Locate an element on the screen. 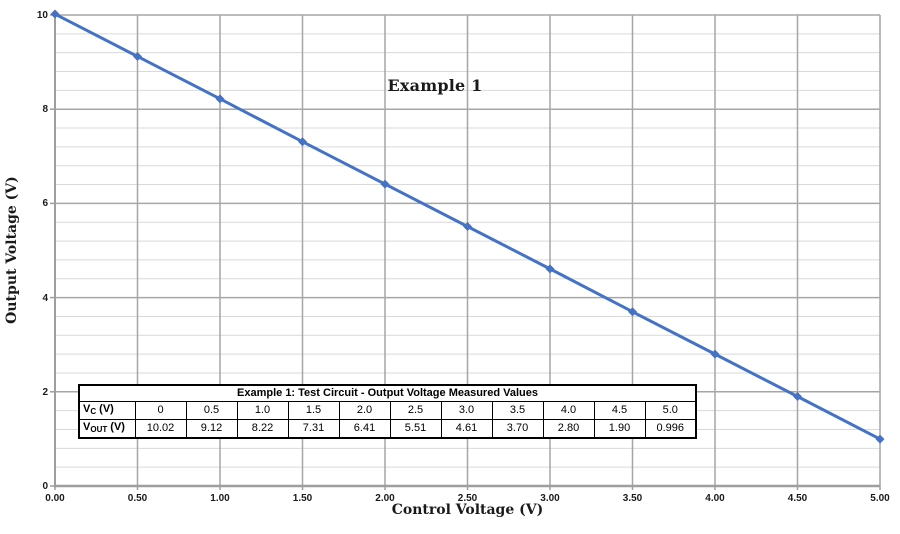 This screenshot has width=900, height=534. y-axis-tick-label: 4 is located at coordinates (45, 298).